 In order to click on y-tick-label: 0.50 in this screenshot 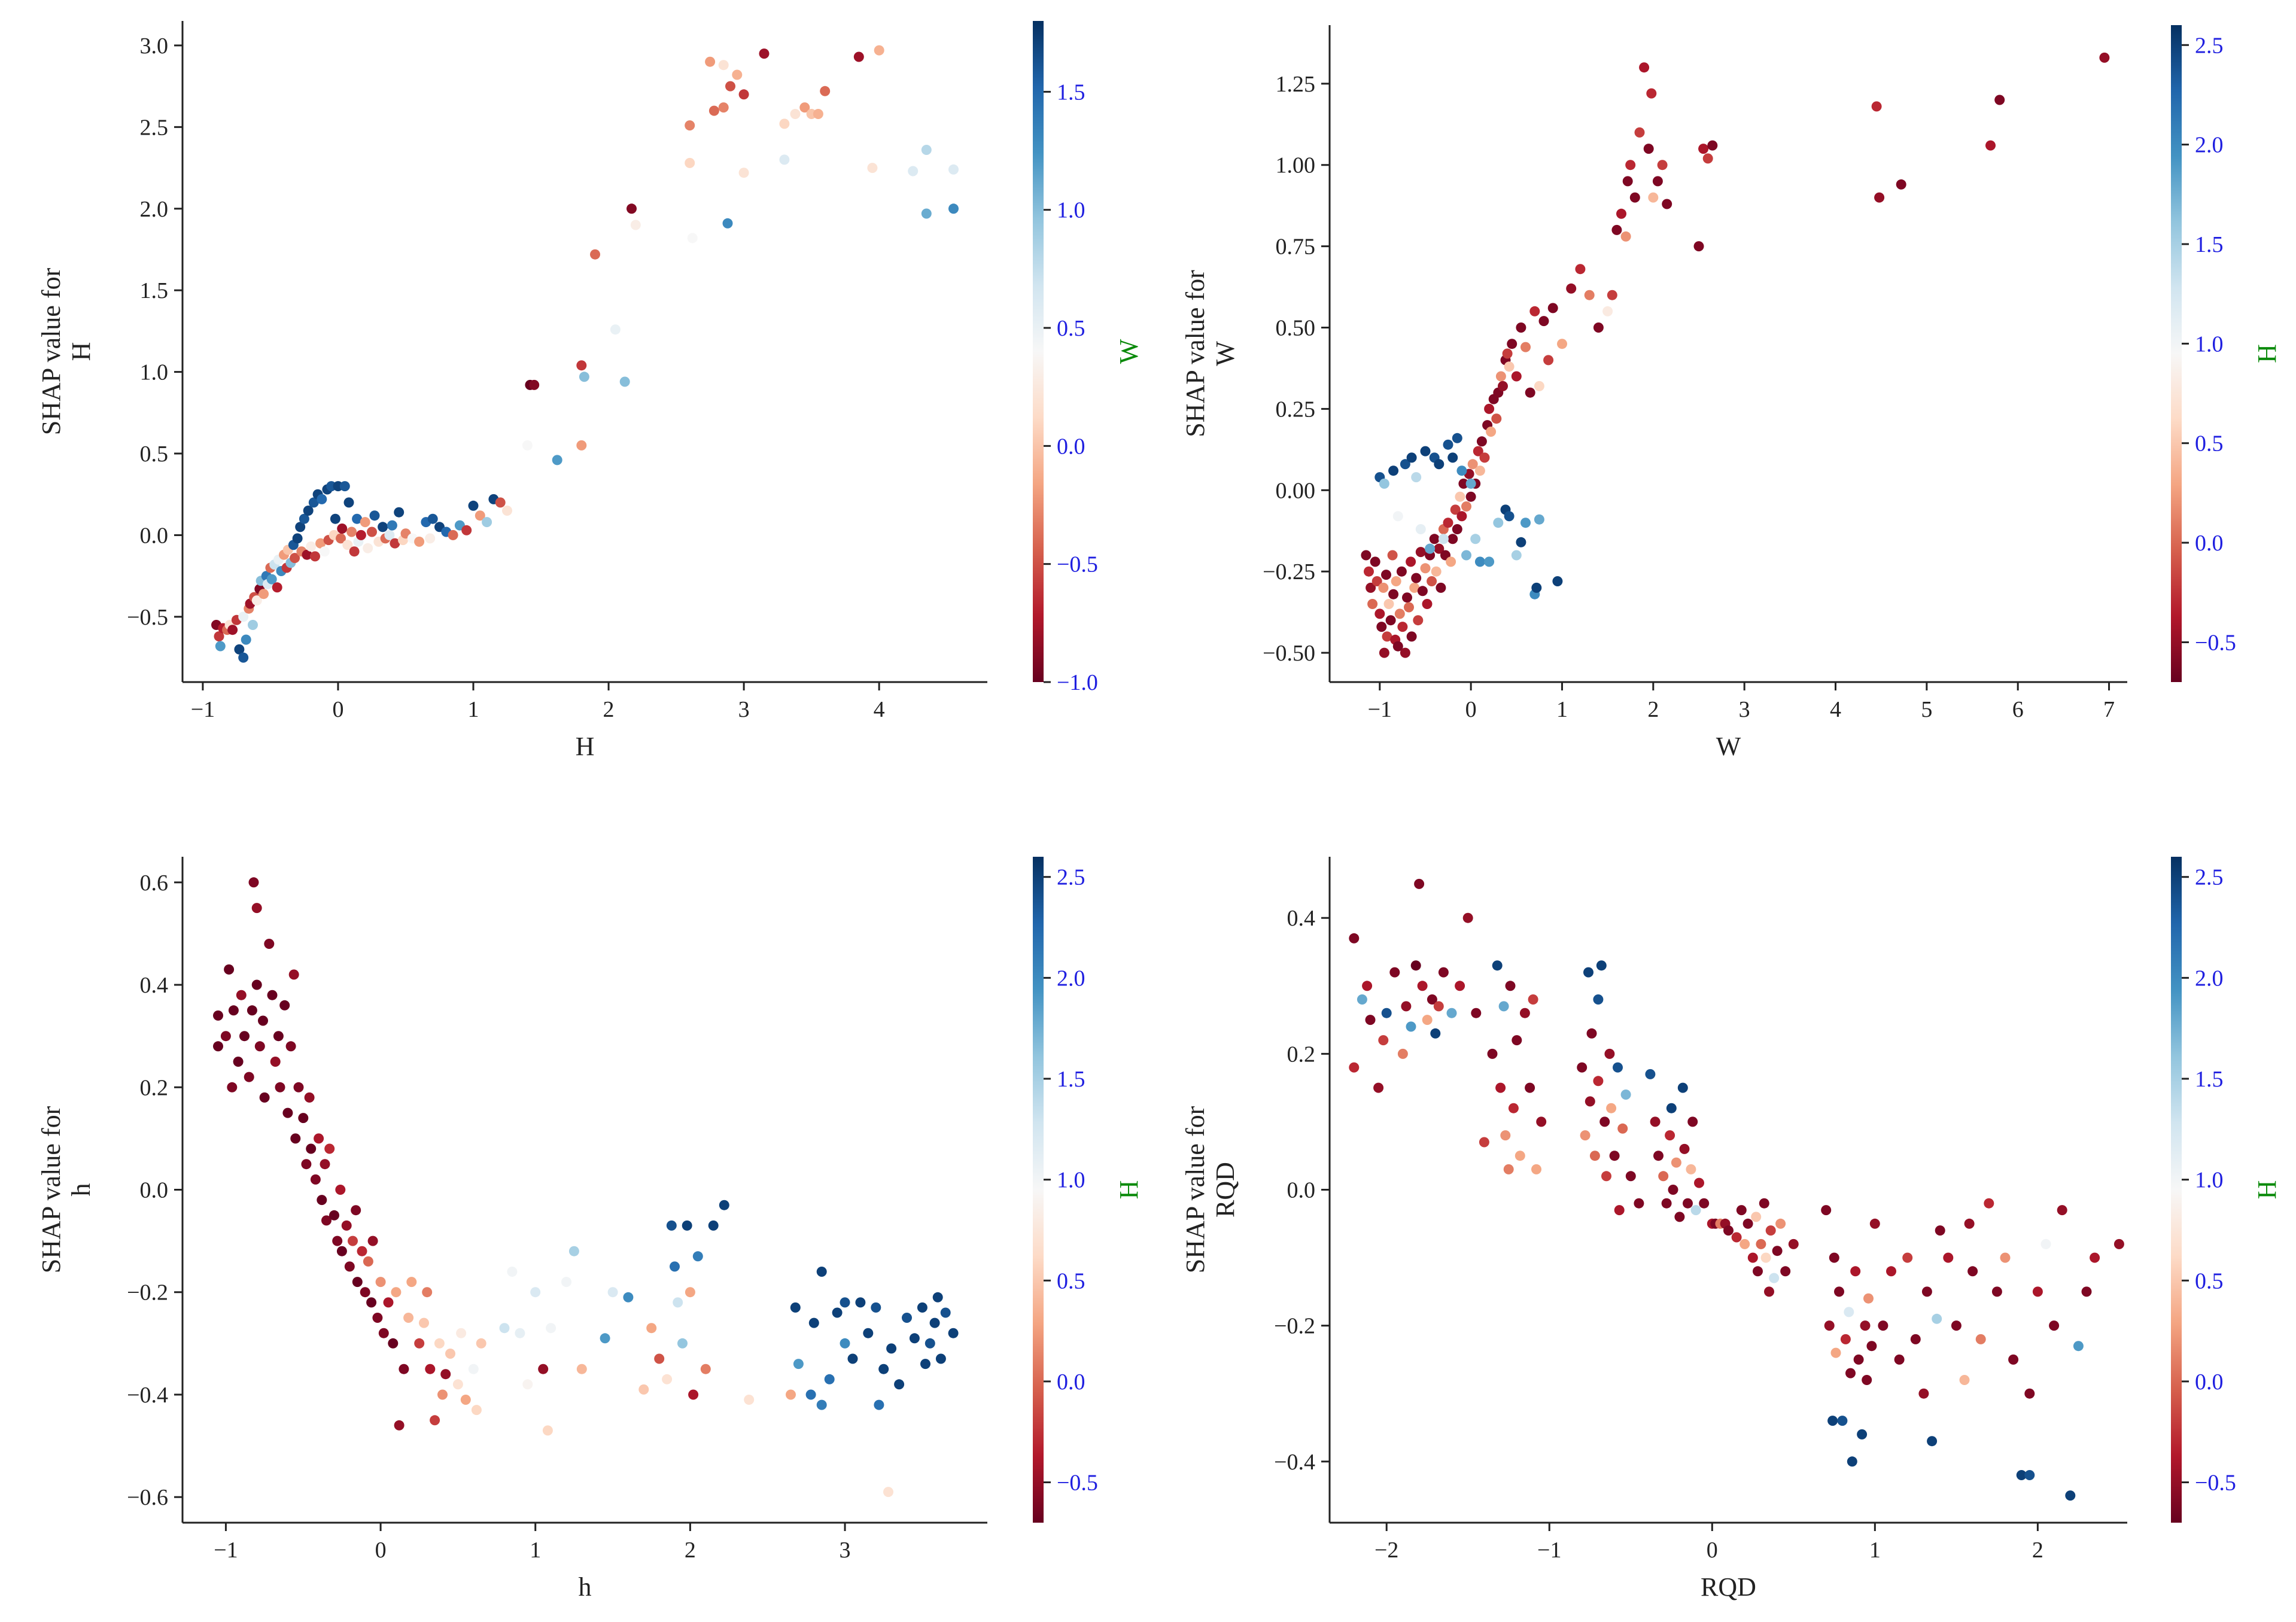, I will do `click(1296, 329)`.